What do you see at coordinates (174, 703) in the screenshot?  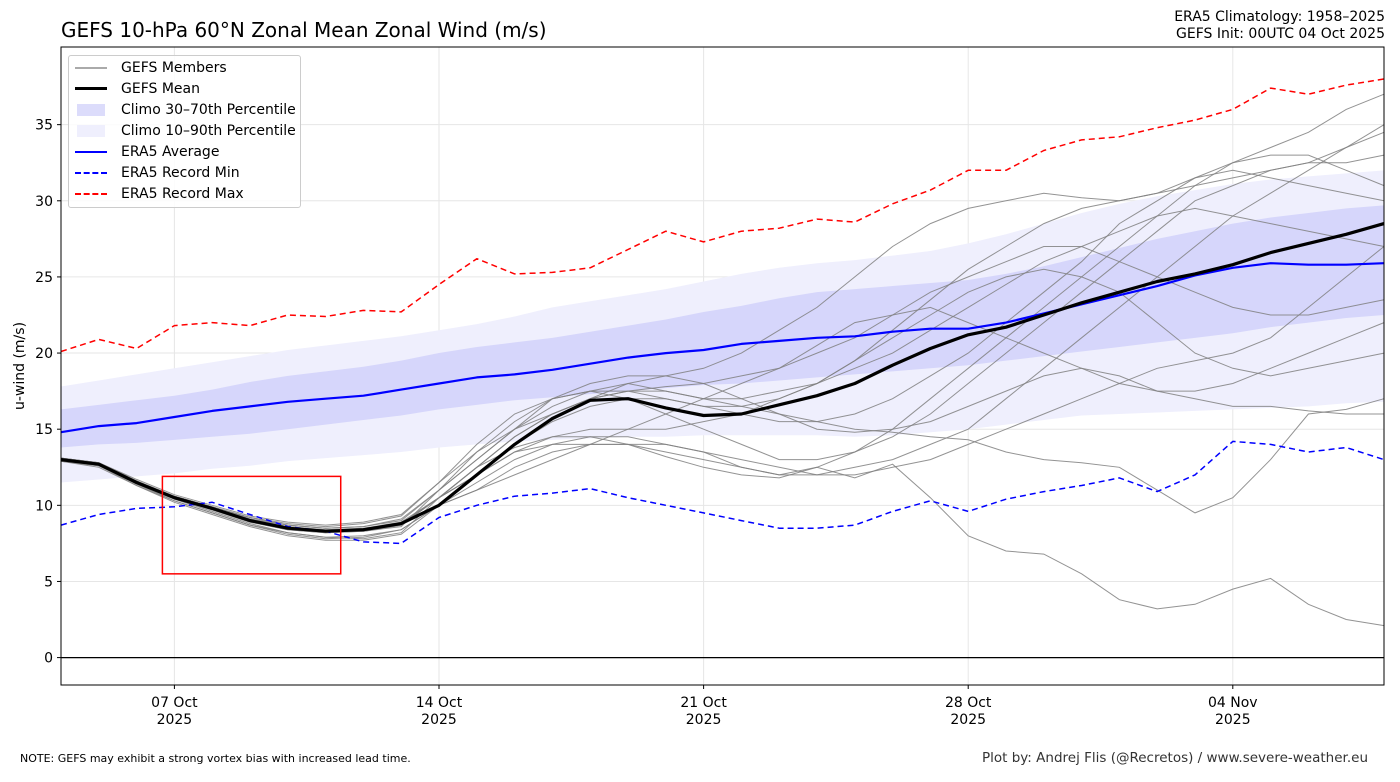 I see `x-tick-label: 07 Oct` at bounding box center [174, 703].